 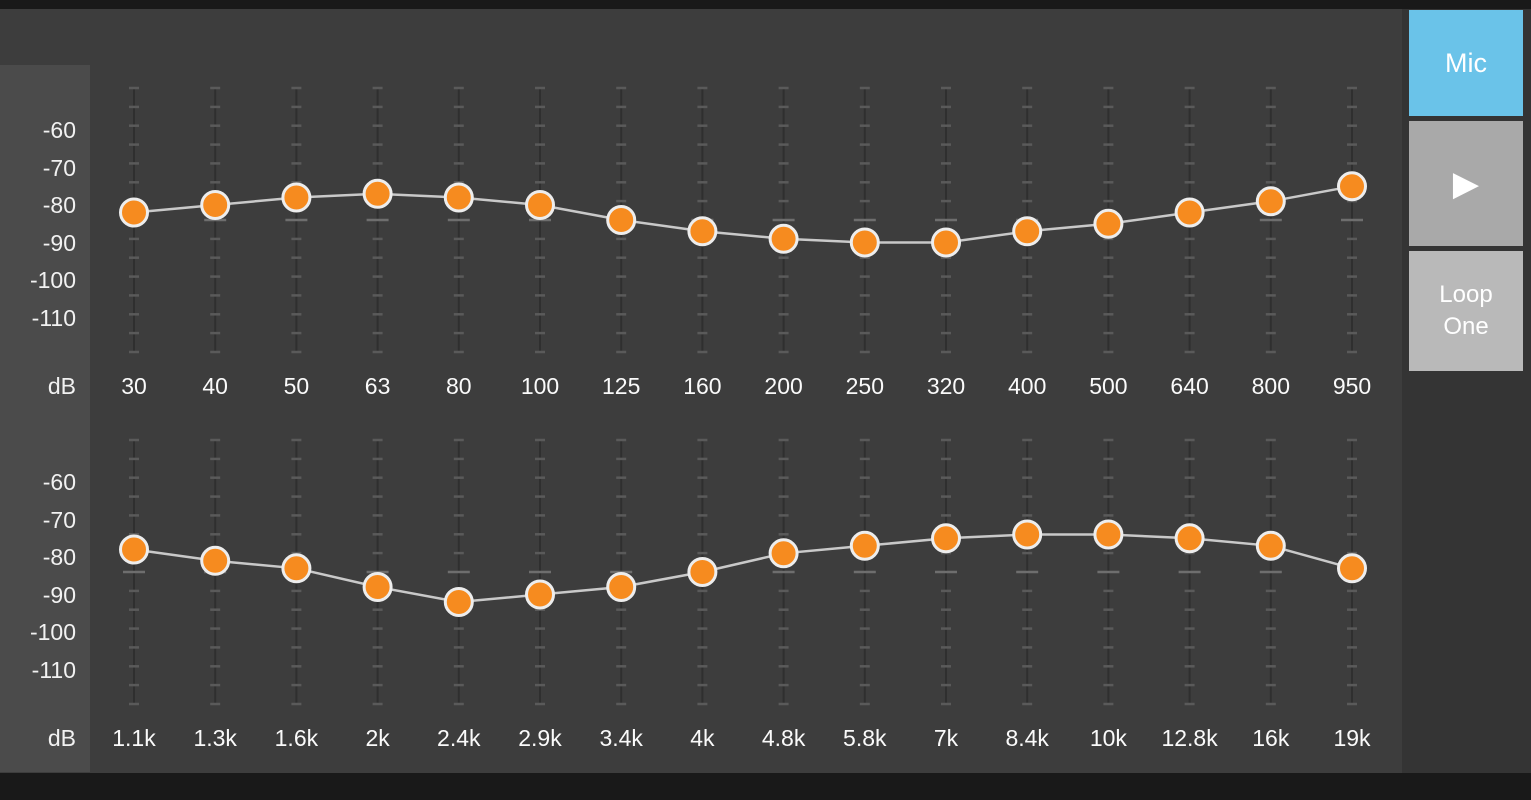 I want to click on freq-label: 500, so click(x=1108, y=386).